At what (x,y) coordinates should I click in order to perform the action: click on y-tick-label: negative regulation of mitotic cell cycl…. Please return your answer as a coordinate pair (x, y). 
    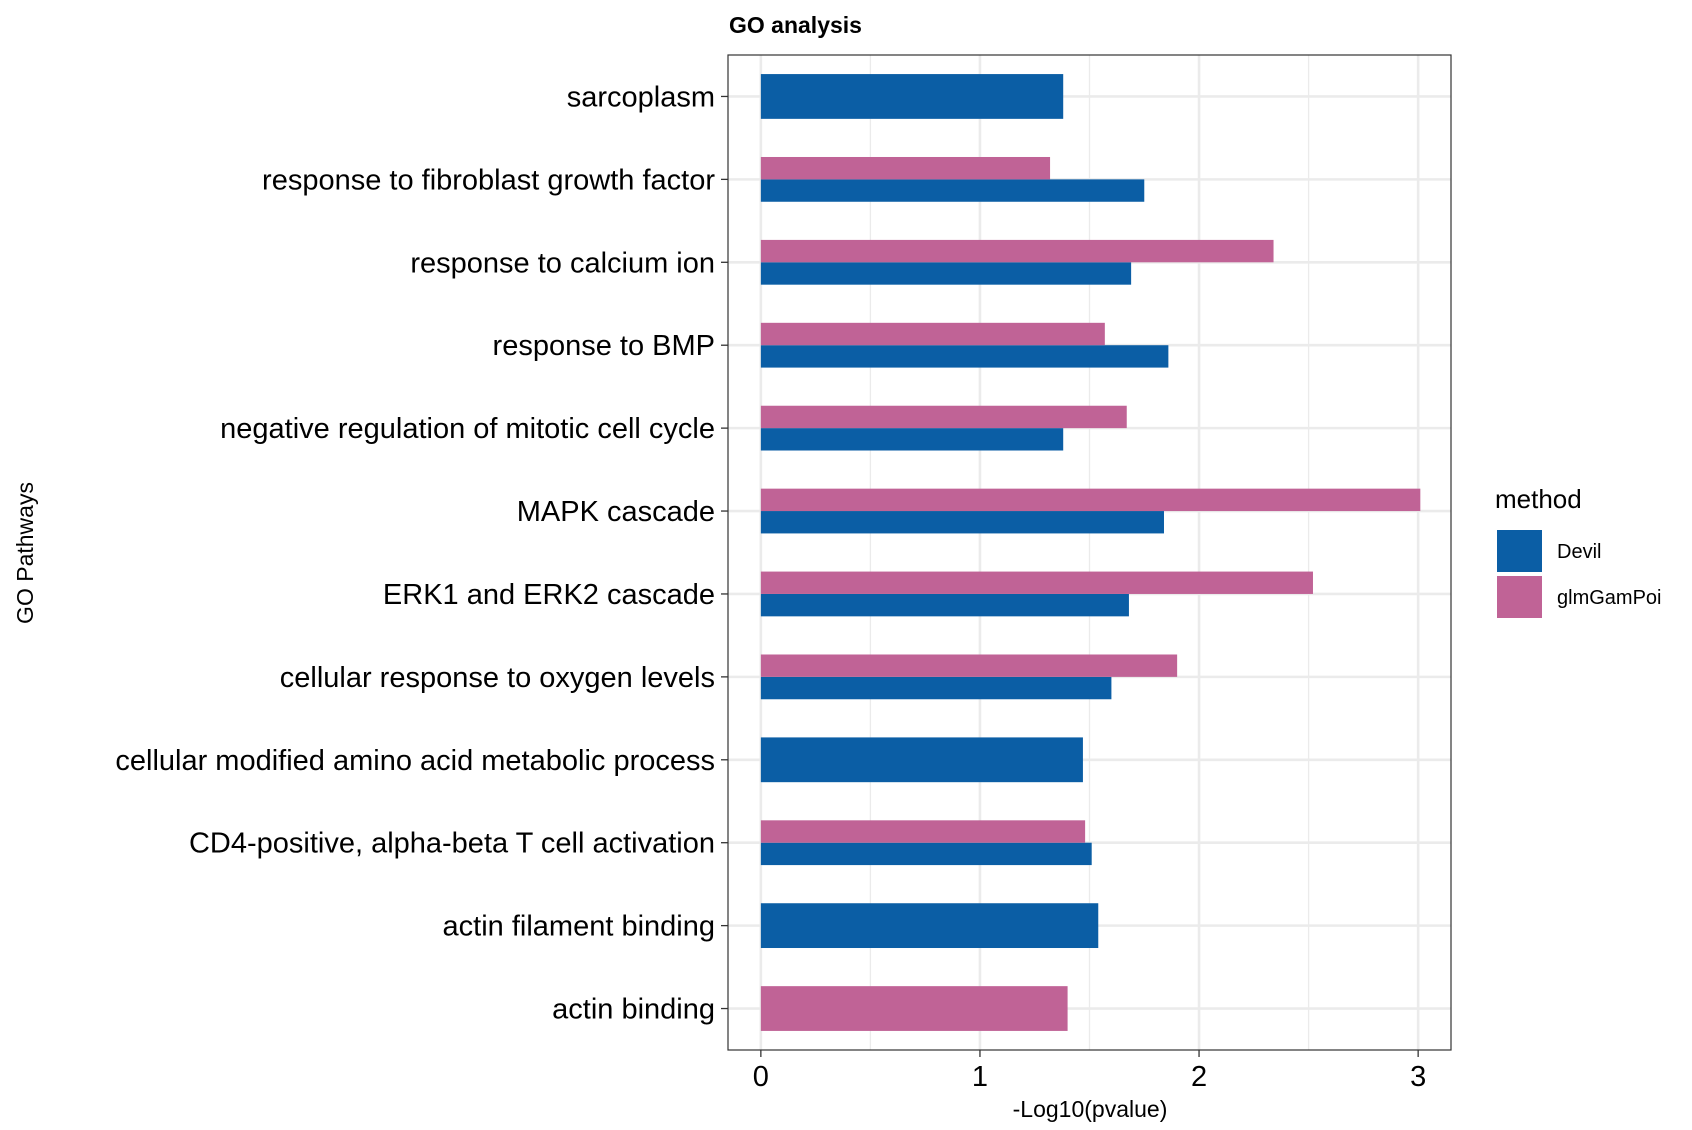
    Looking at the image, I should click on (467, 429).